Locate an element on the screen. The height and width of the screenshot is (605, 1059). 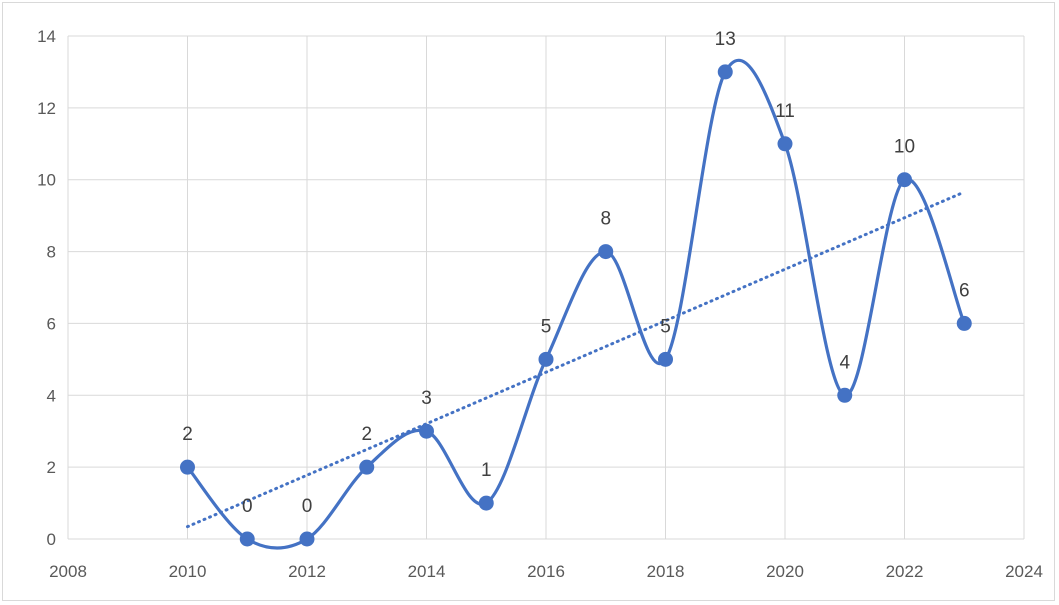
data-label: 13 is located at coordinates (725, 39).